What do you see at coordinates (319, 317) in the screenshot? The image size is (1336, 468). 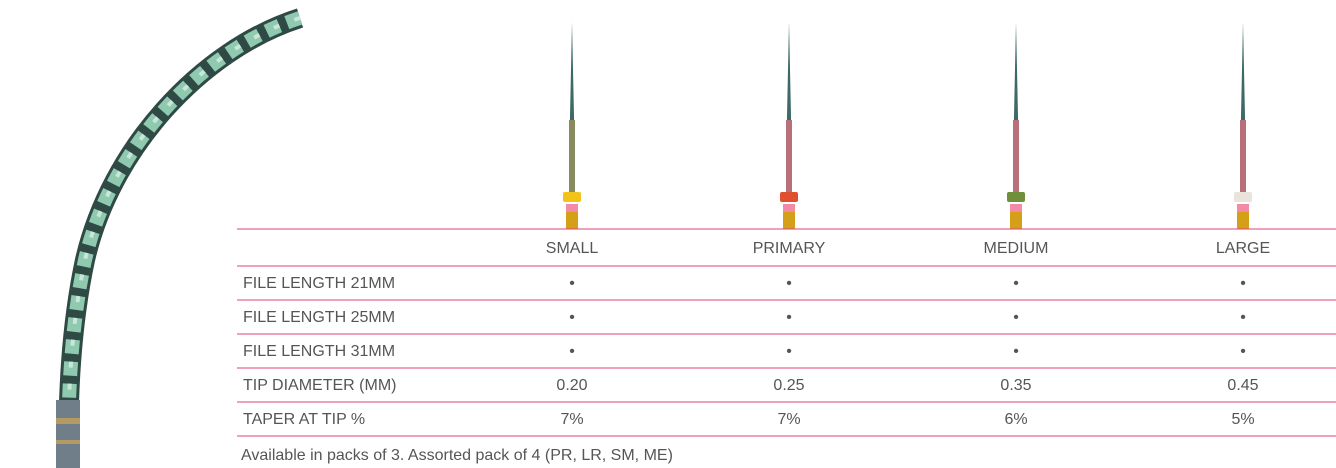 I see `row-label: FILE LENGTH 25MM` at bounding box center [319, 317].